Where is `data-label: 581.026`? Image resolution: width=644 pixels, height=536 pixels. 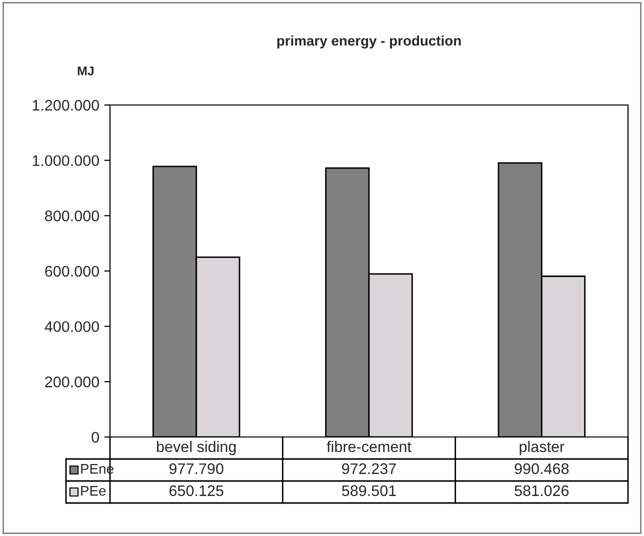
data-label: 581.026 is located at coordinates (541, 490).